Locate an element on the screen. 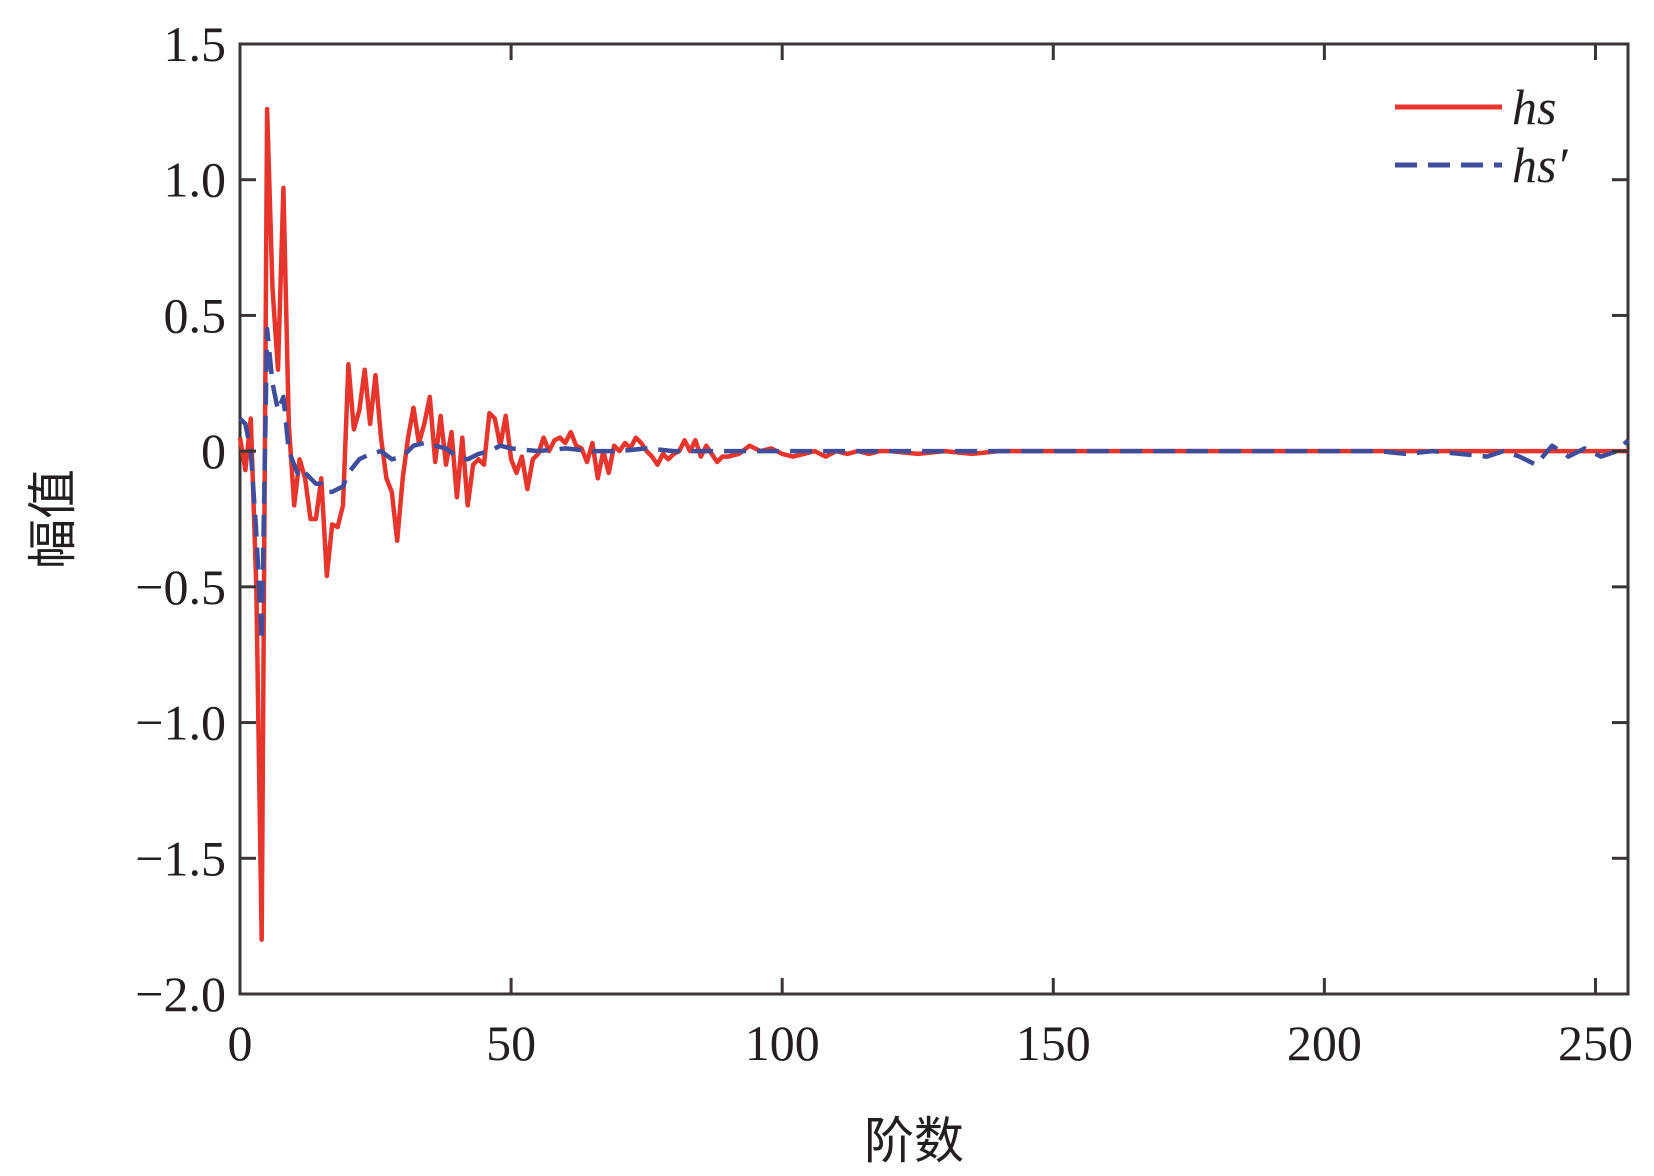 Image resolution: width=1654 pixels, height=1176 pixels. x-tick-label: 250 is located at coordinates (1595, 1043).